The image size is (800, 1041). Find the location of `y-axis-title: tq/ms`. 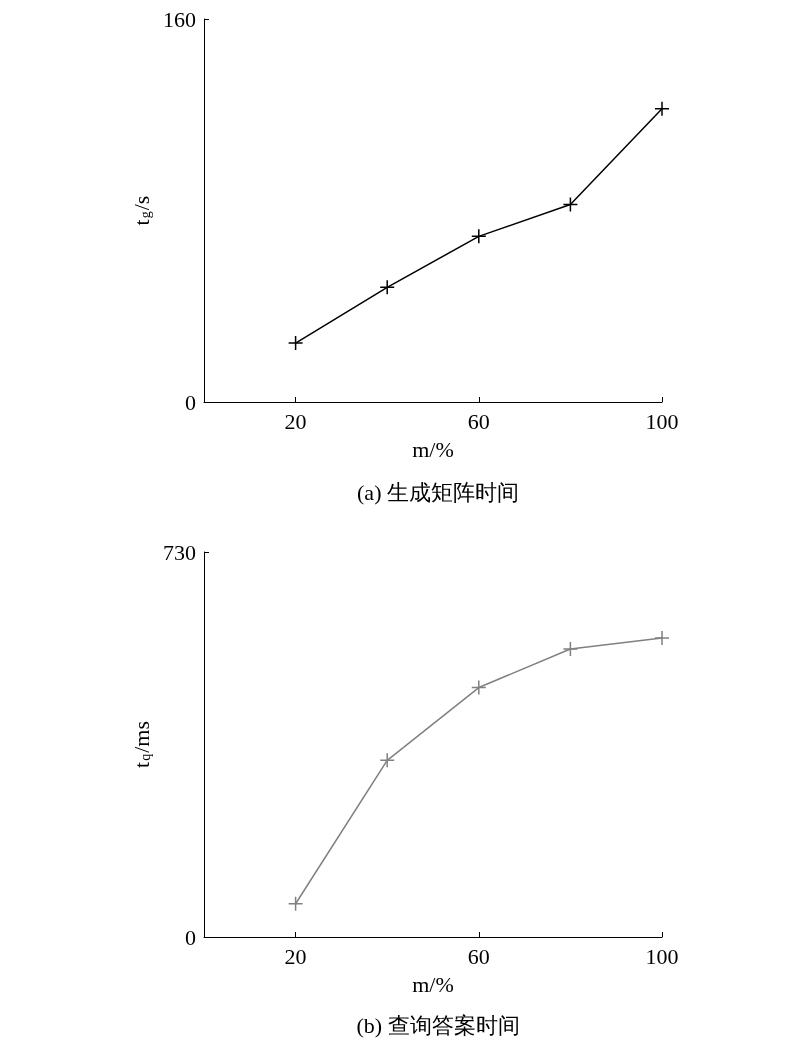

y-axis-title: tq/ms is located at coordinates (141, 744).